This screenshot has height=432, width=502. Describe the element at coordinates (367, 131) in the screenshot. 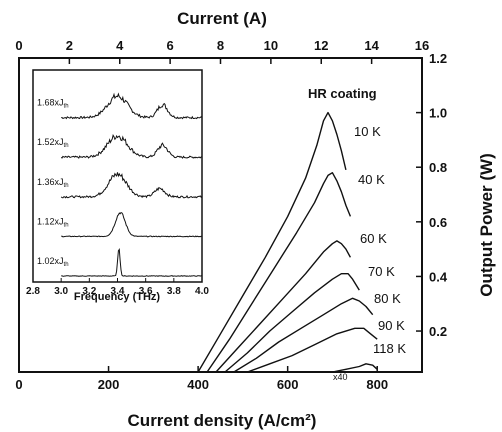

I see `series-label: 10 K` at that location.